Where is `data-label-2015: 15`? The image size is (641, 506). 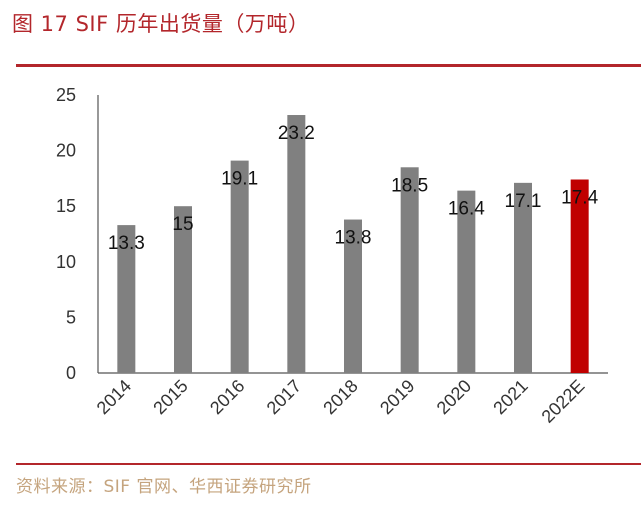 data-label-2015: 15 is located at coordinates (182, 224).